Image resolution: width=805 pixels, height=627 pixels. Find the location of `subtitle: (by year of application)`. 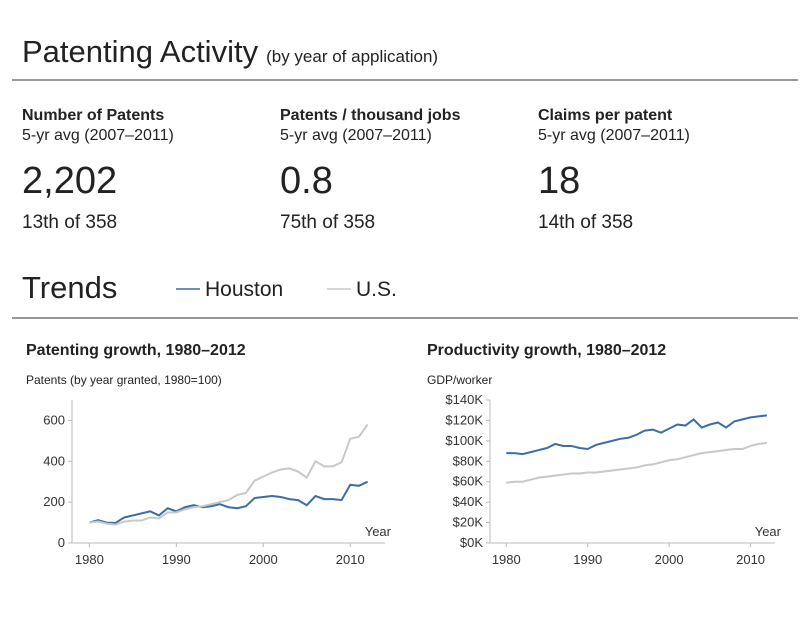

subtitle: (by year of application) is located at coordinates (352, 56).